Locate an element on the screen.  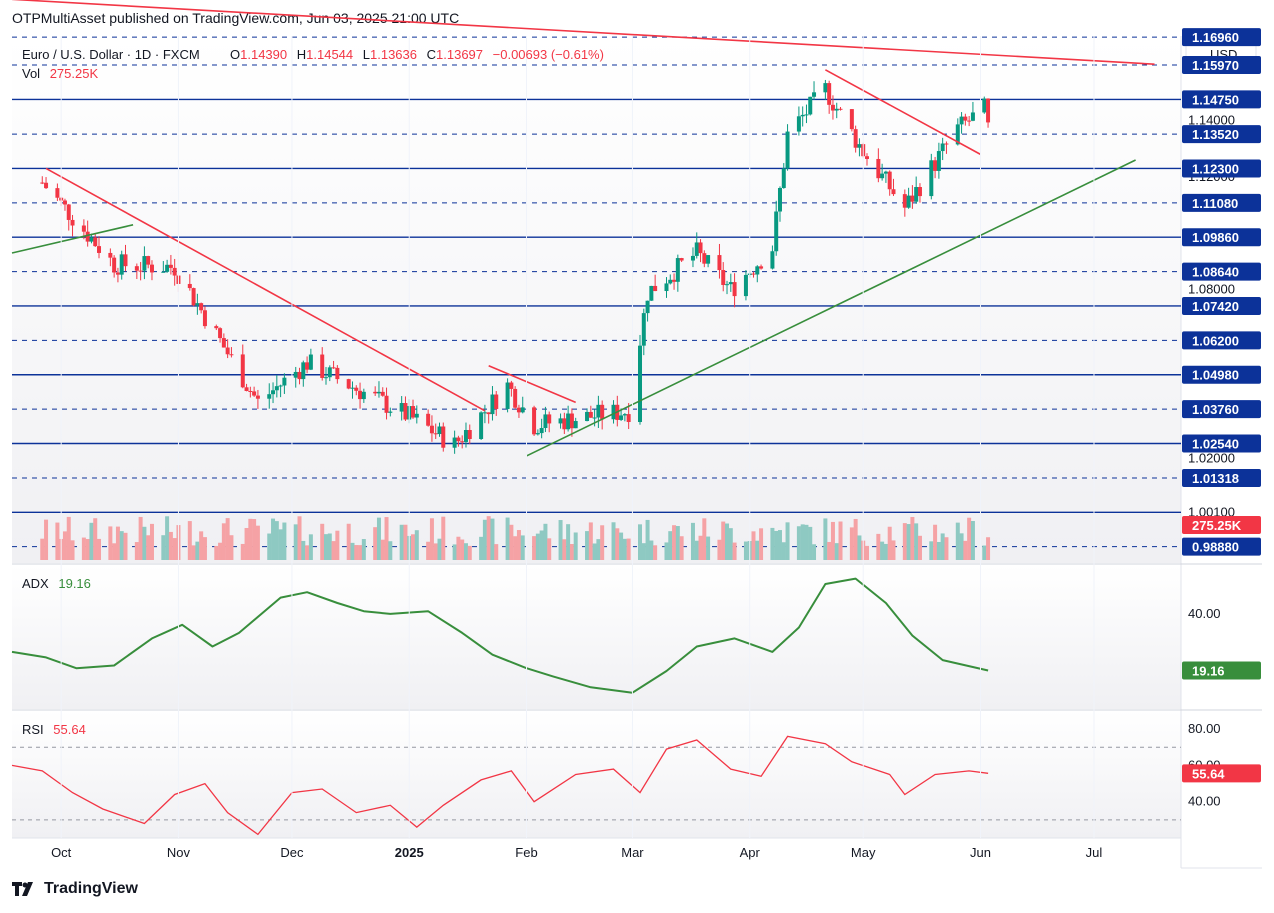
time-tick-label: Nov is located at coordinates (179, 852).